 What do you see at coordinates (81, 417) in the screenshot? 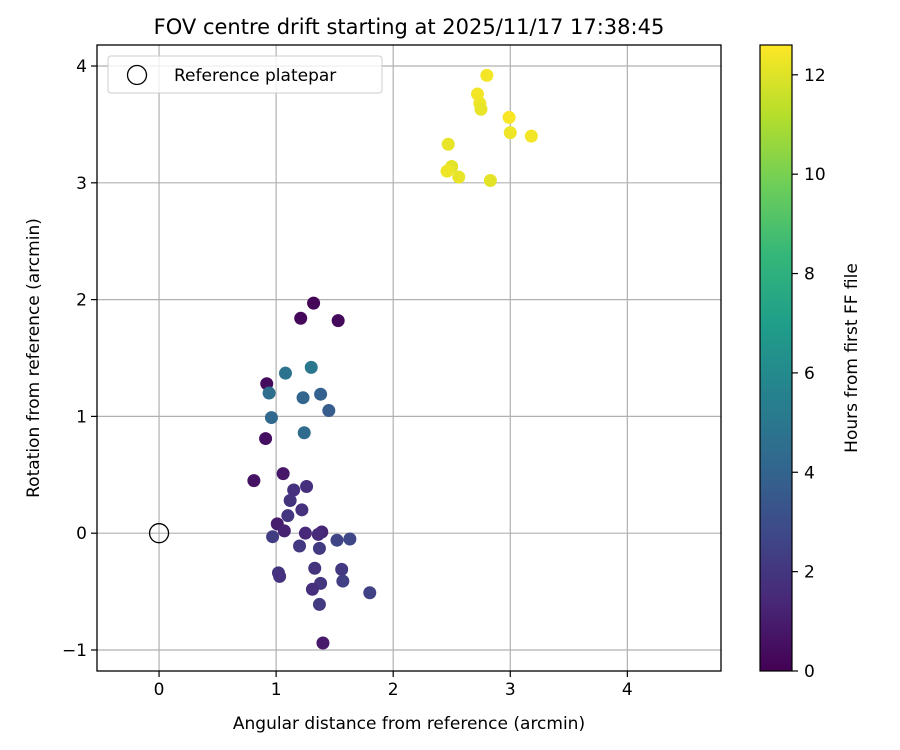
I see `y-tick-label: 1` at bounding box center [81, 417].